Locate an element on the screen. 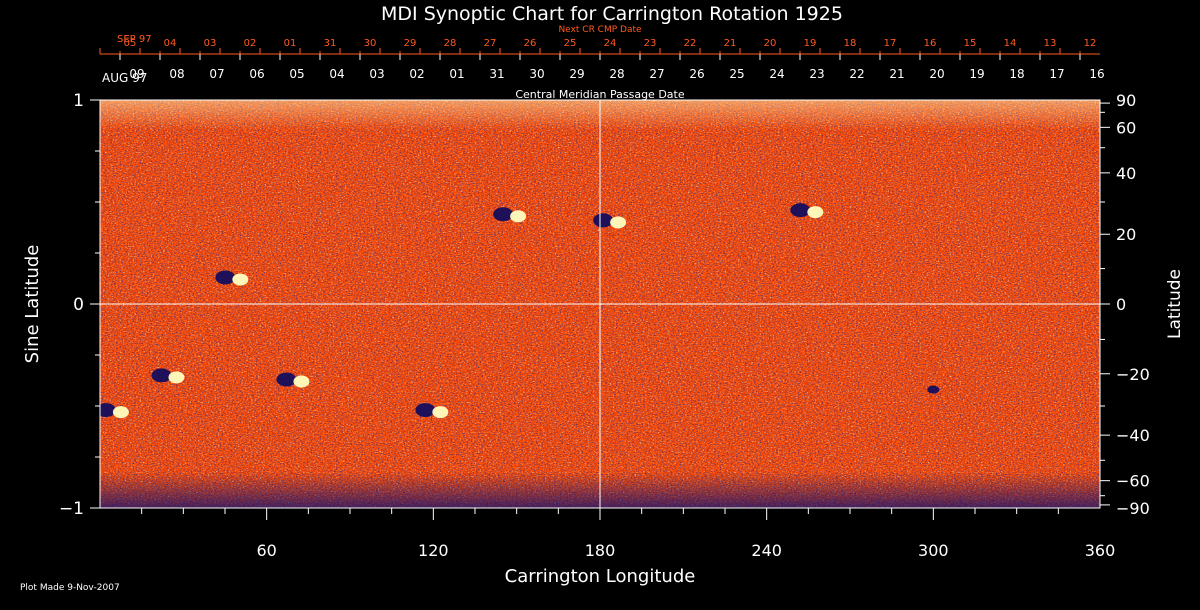  cmp-start-label: AUG 97 is located at coordinates (124, 78).